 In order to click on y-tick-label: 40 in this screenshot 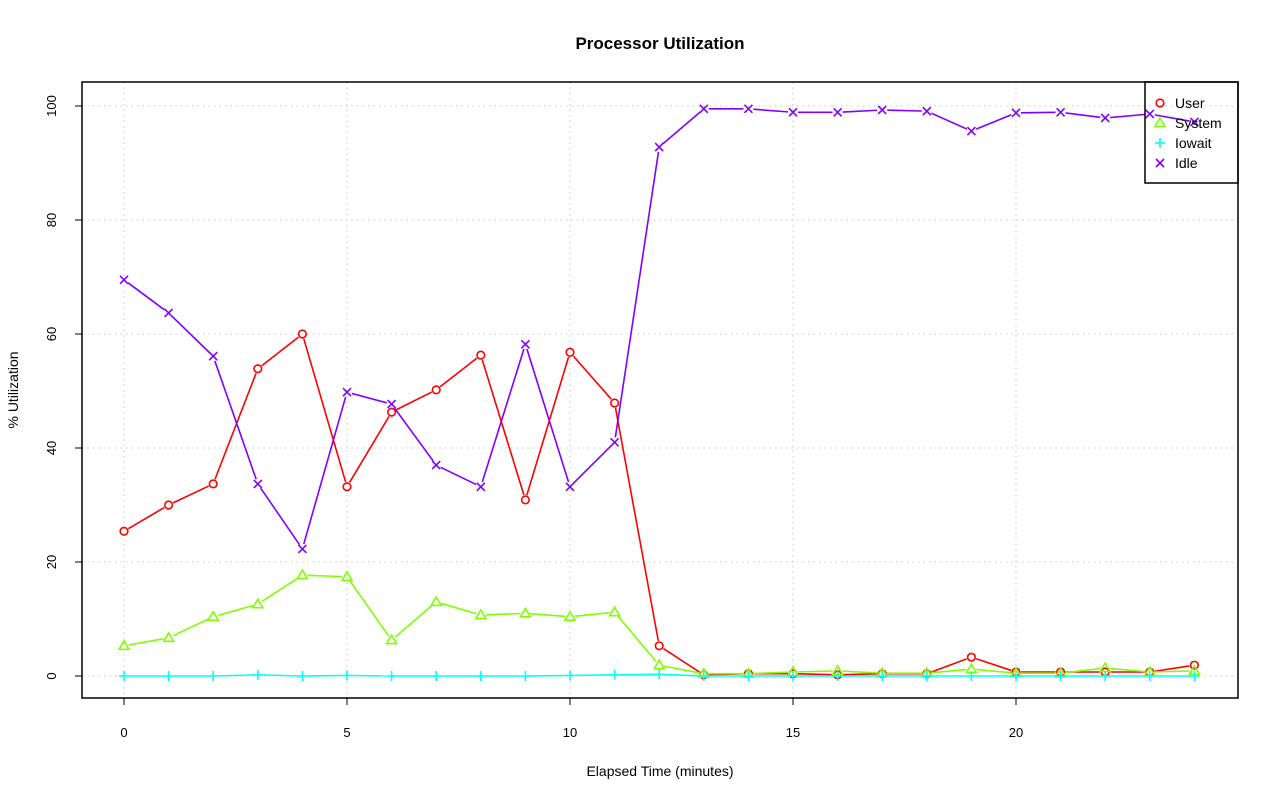, I will do `click(51, 448)`.